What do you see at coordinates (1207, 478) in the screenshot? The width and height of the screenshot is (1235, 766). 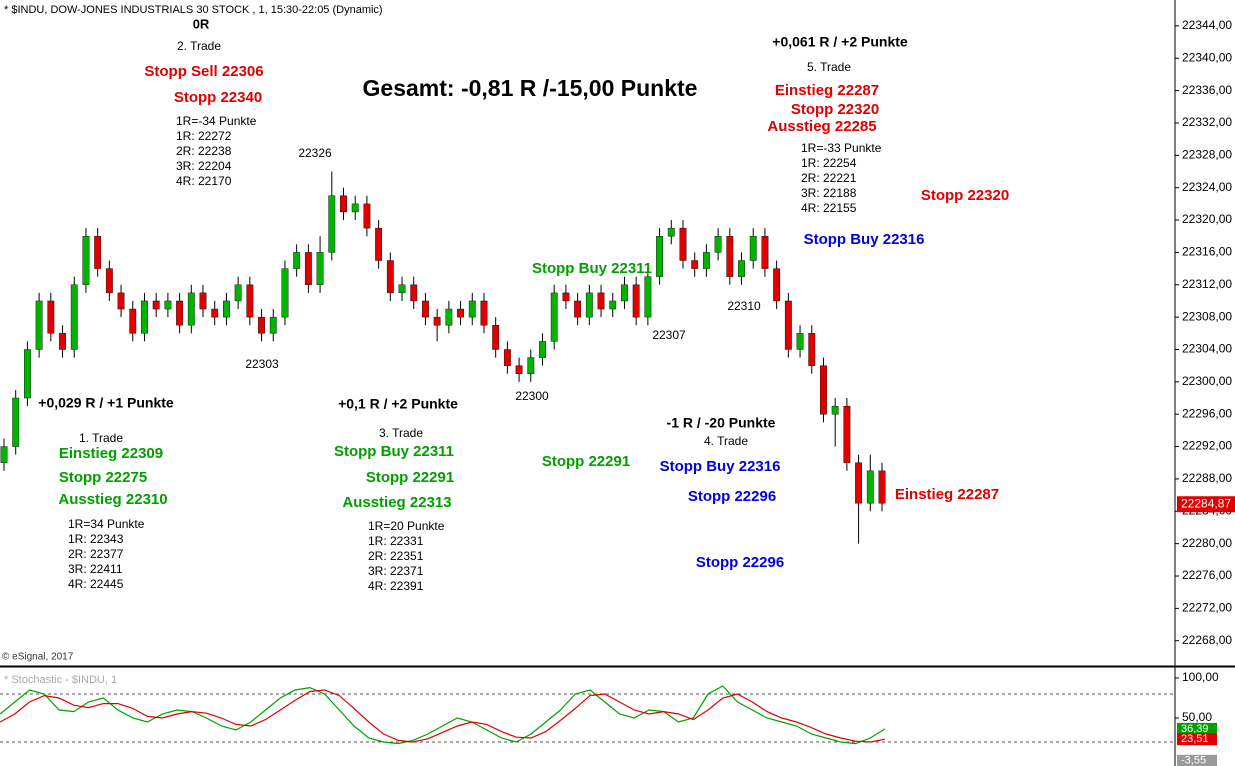 I see `y-tick-label: 22288,00` at bounding box center [1207, 478].